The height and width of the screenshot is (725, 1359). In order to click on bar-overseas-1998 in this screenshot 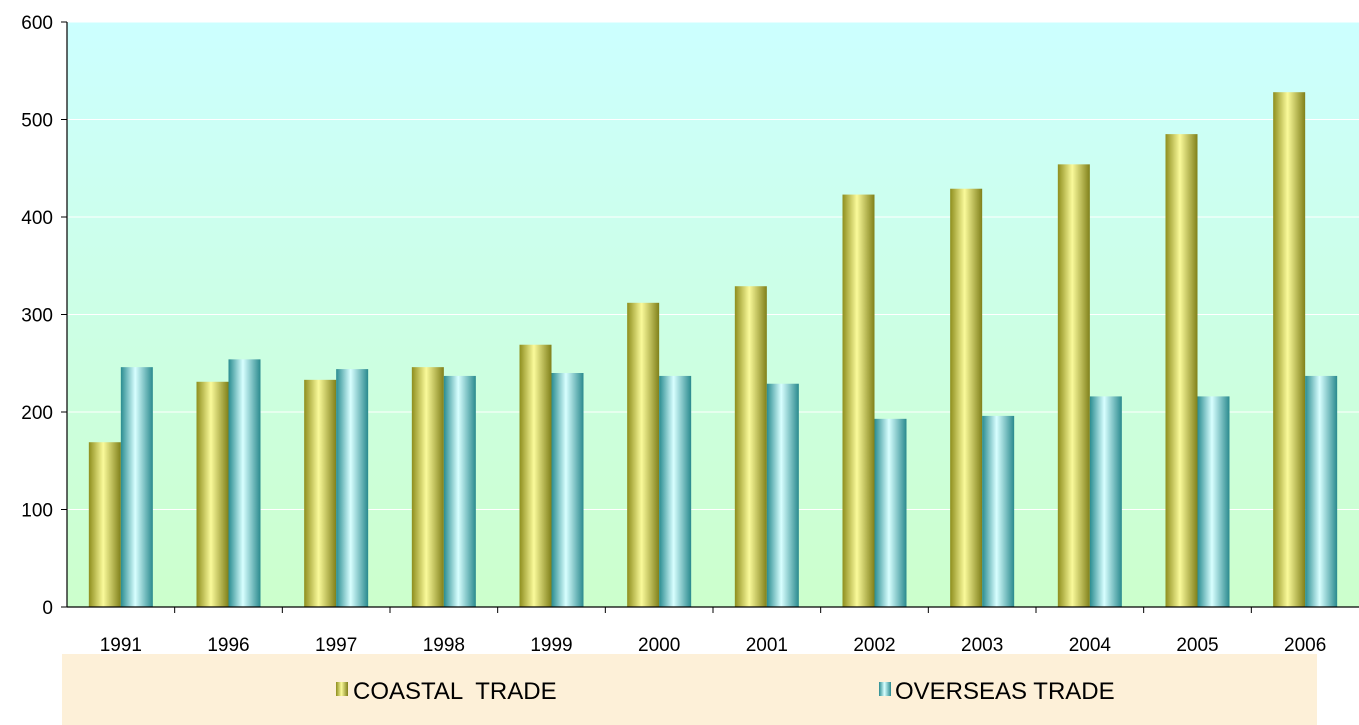, I will do `click(459, 491)`.